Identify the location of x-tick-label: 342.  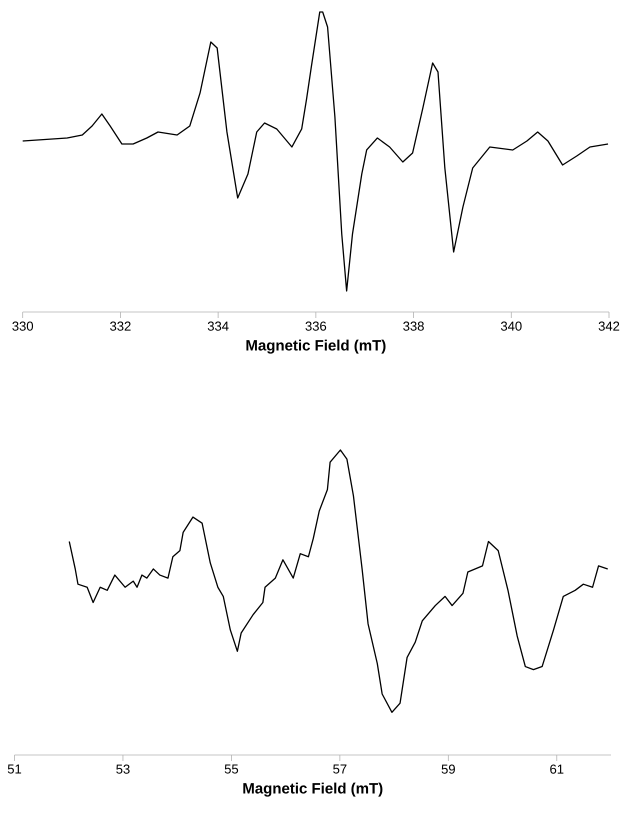
(609, 326).